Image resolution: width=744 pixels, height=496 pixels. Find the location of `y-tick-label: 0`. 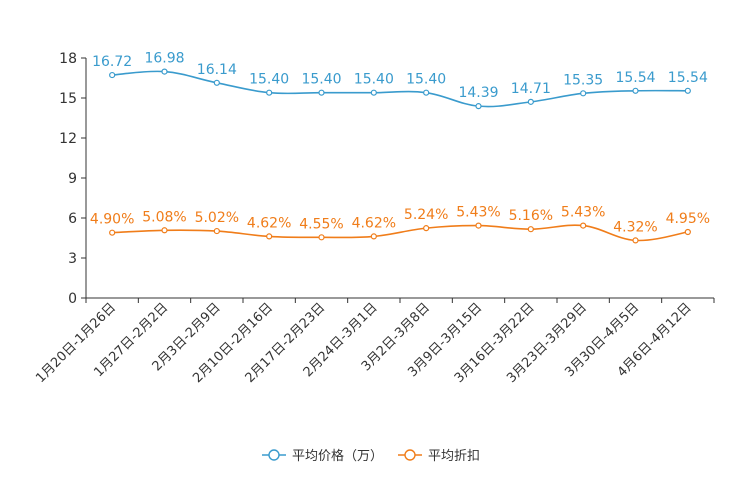

y-tick-label: 0 is located at coordinates (72, 299).